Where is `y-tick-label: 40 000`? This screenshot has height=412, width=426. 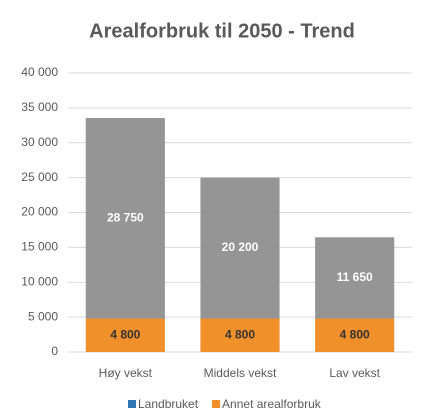 y-tick-label: 40 000 is located at coordinates (39, 72).